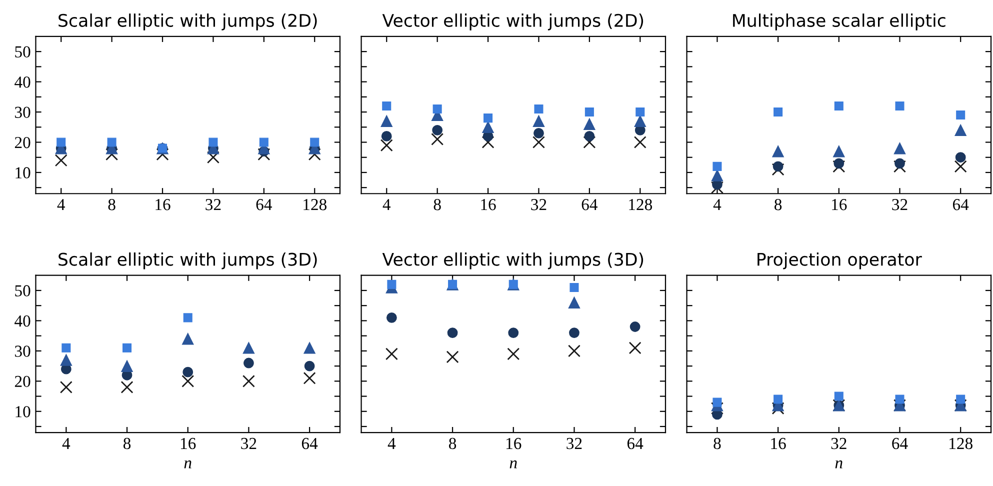 The width and height of the screenshot is (993, 486). I want to click on chart-title: Scalar elliptic with jumps (2D), so click(187, 22).